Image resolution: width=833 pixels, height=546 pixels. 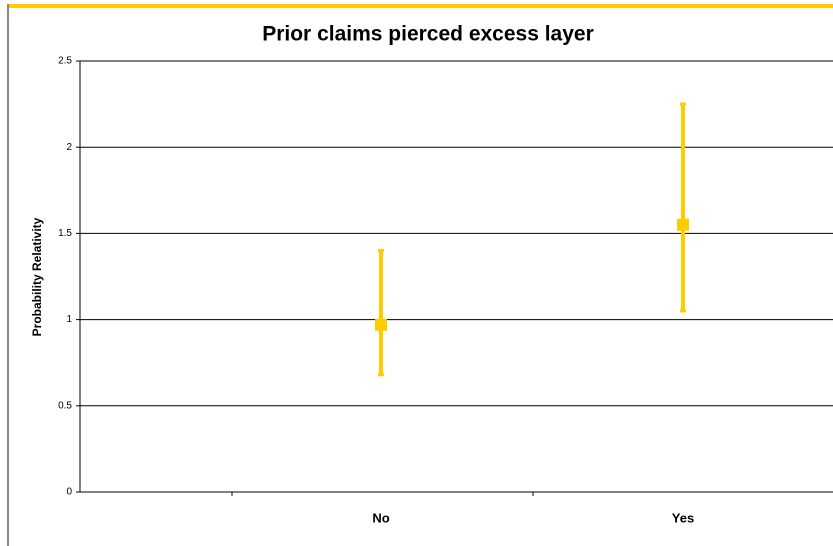 What do you see at coordinates (69, 492) in the screenshot?
I see `y-tick-label: 0` at bounding box center [69, 492].